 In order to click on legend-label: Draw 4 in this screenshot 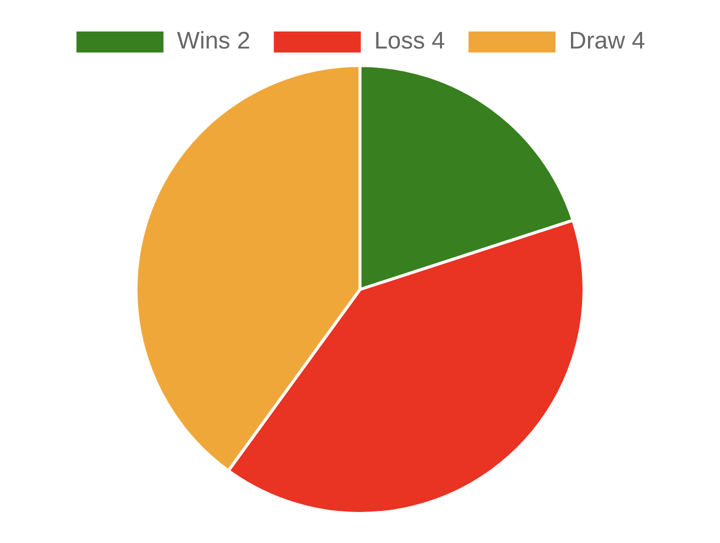, I will do `click(607, 41)`.